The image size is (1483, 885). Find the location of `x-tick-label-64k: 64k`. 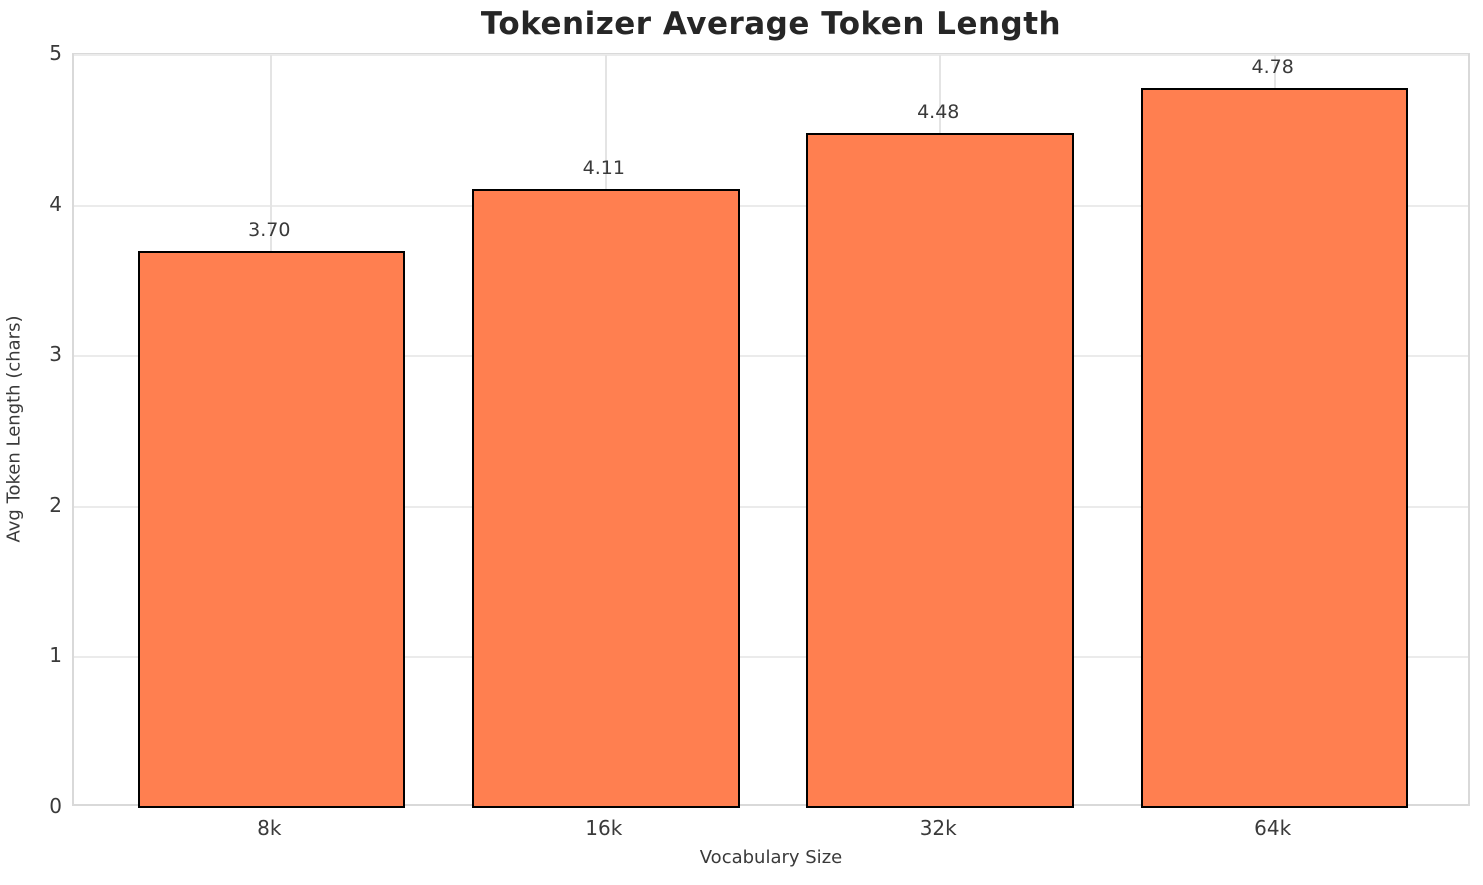

x-tick-label-64k: 64k is located at coordinates (1273, 828).